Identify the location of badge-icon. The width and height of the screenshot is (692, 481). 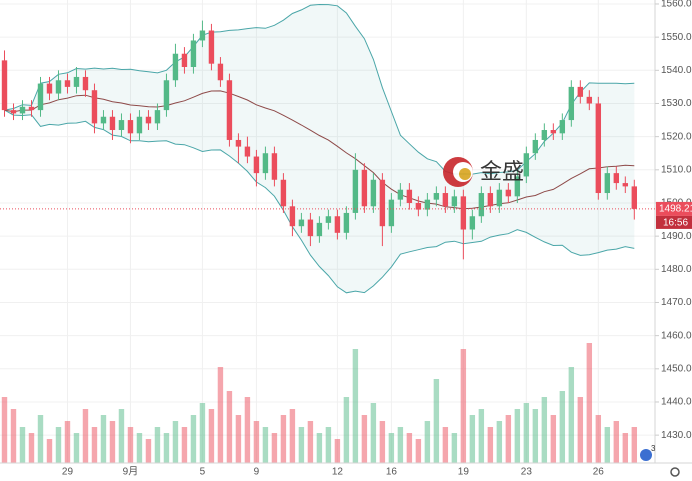
(646, 455).